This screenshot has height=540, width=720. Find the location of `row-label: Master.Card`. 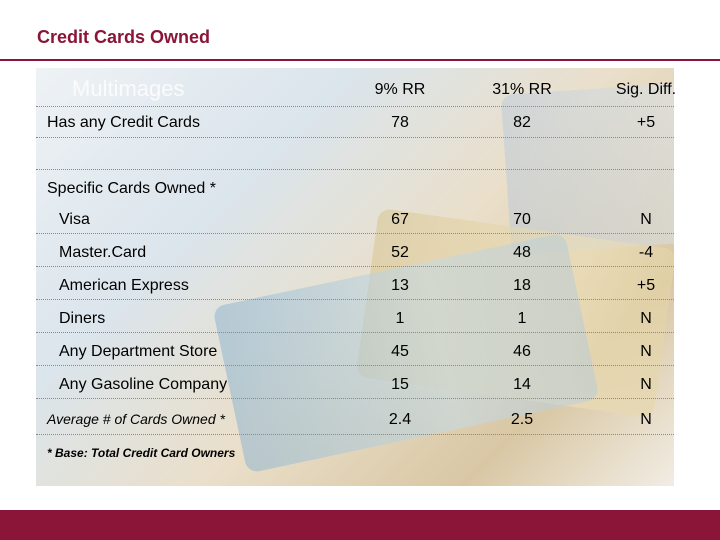

row-label: Master.Card is located at coordinates (103, 252).